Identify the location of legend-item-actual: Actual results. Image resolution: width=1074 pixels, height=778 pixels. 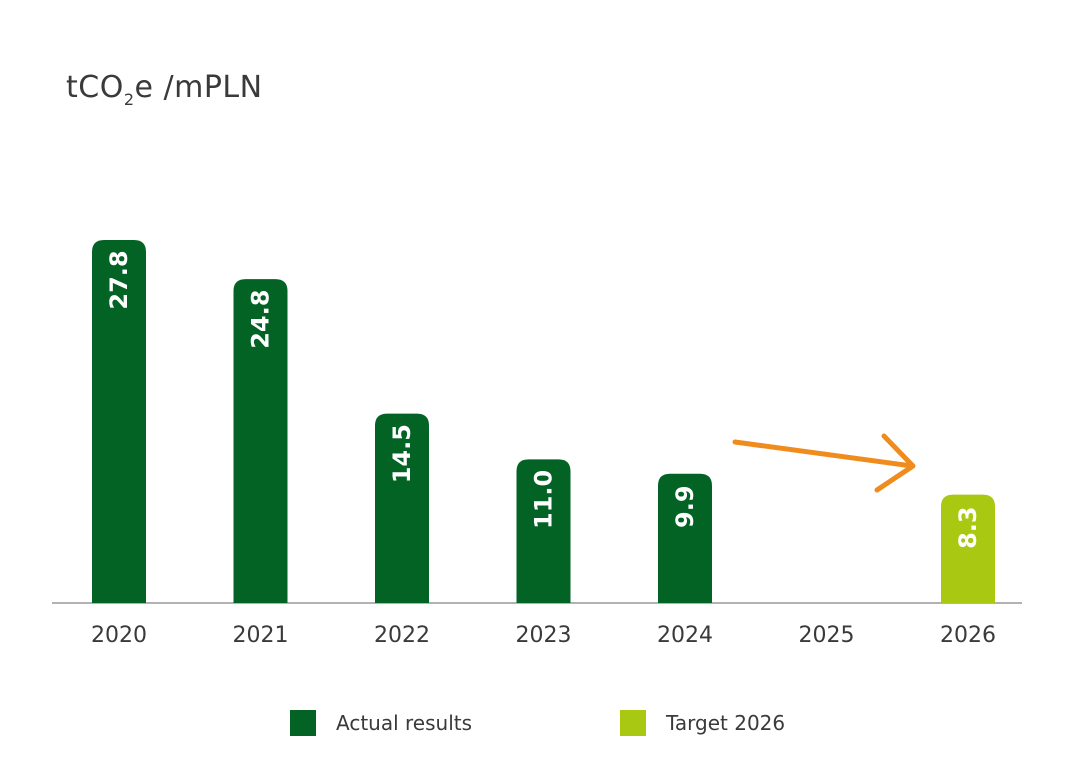
(381, 723).